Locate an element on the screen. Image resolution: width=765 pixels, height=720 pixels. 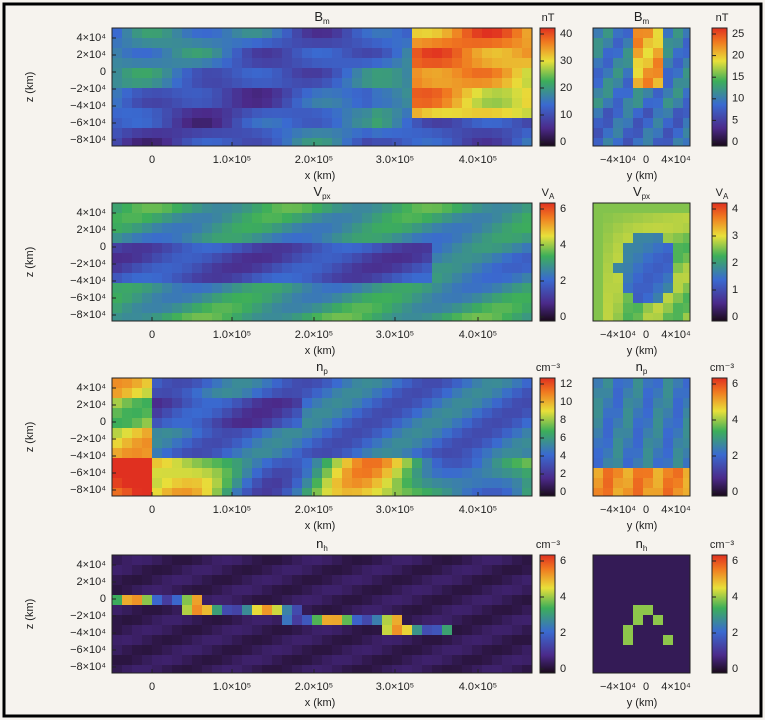
axis-label: x (km) is located at coordinates (320, 703).